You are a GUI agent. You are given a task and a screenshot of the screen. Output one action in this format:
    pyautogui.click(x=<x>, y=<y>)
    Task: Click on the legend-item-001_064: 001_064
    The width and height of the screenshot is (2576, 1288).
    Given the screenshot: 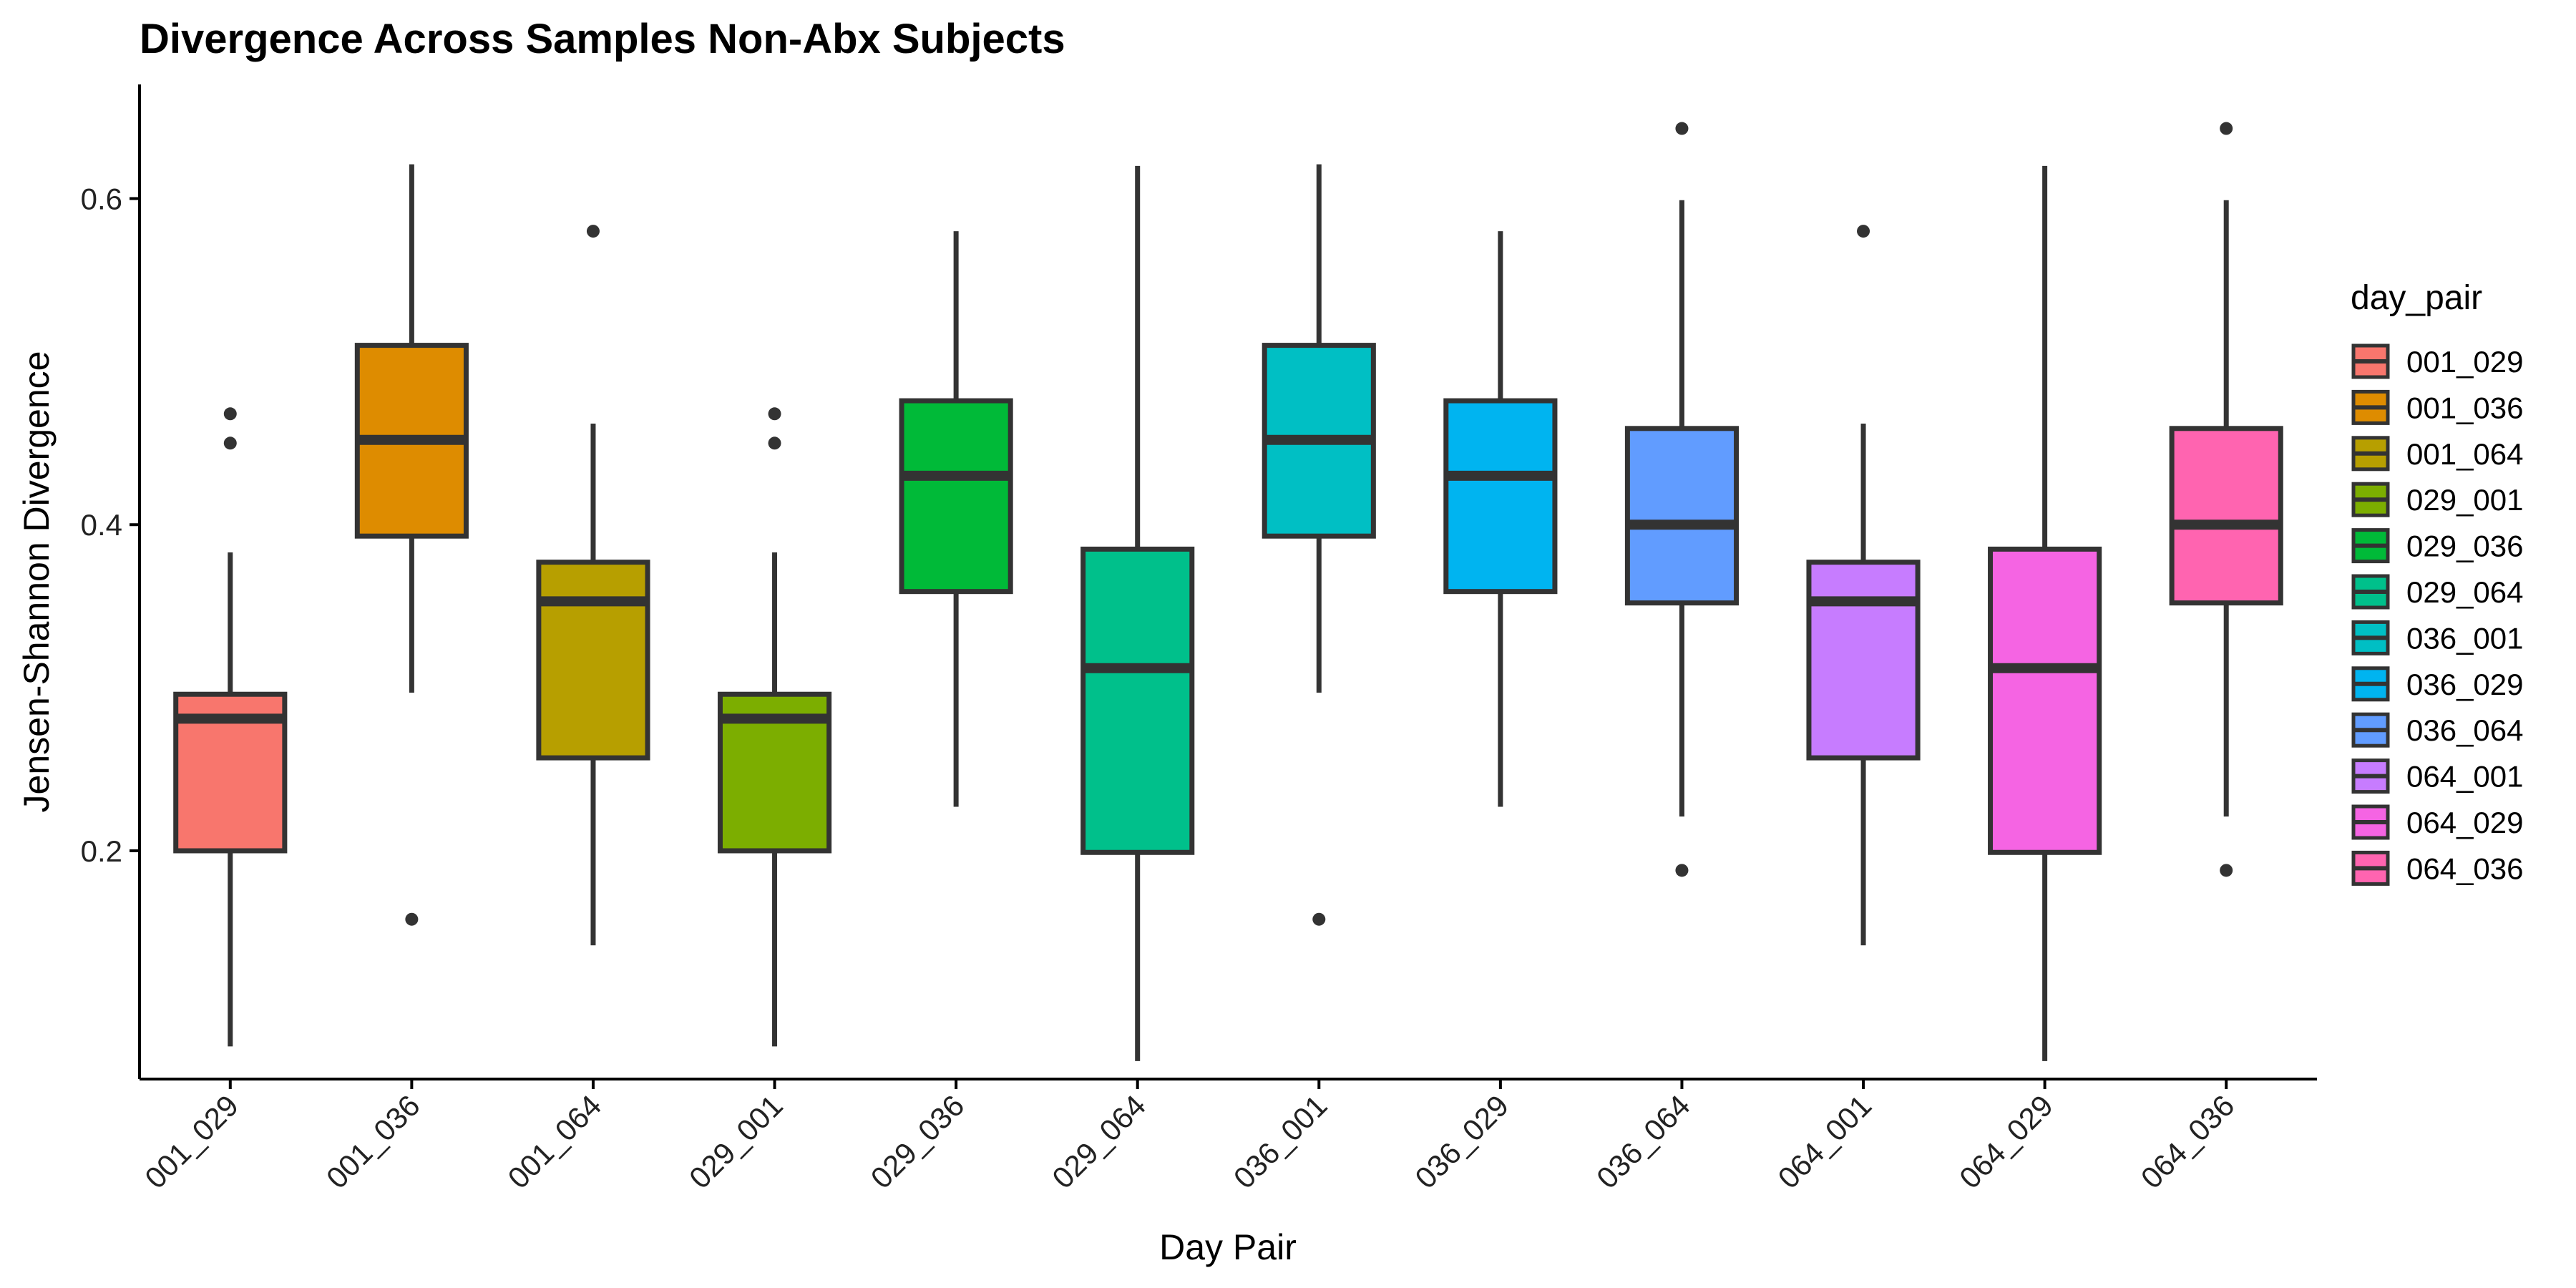 What is the action you would take?
    pyautogui.click(x=2437, y=454)
    